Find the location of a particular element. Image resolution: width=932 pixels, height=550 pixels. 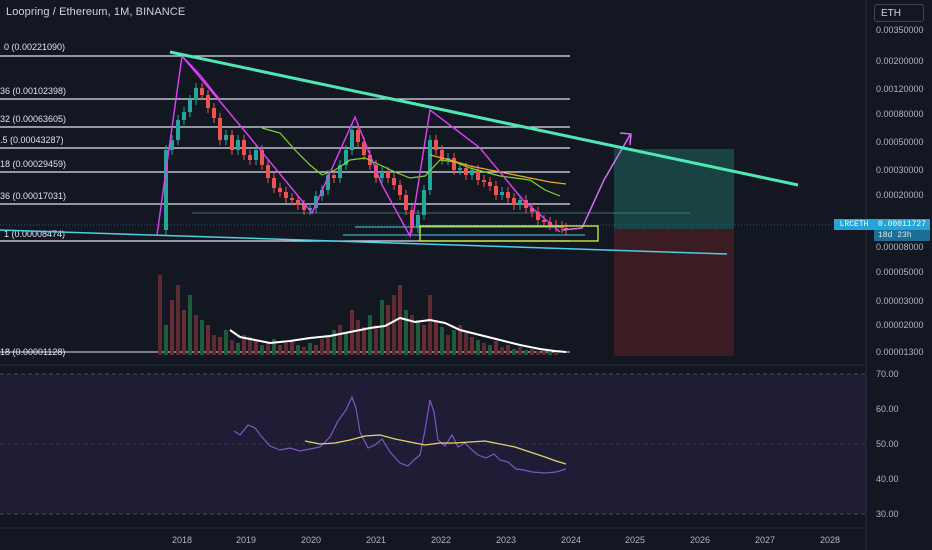

price-tick-4: 0.00050000 is located at coordinates (900, 142).